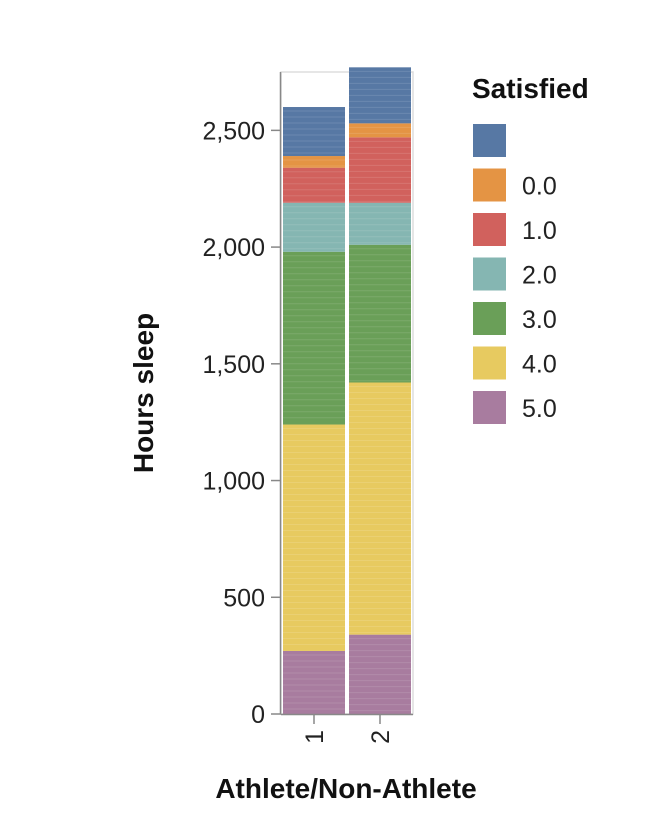 The height and width of the screenshot is (840, 664). What do you see at coordinates (530, 248) in the screenshot?
I see `legend: Satisfied 0.0 1.0 2.0 3.0 4.0 5.0` at bounding box center [530, 248].